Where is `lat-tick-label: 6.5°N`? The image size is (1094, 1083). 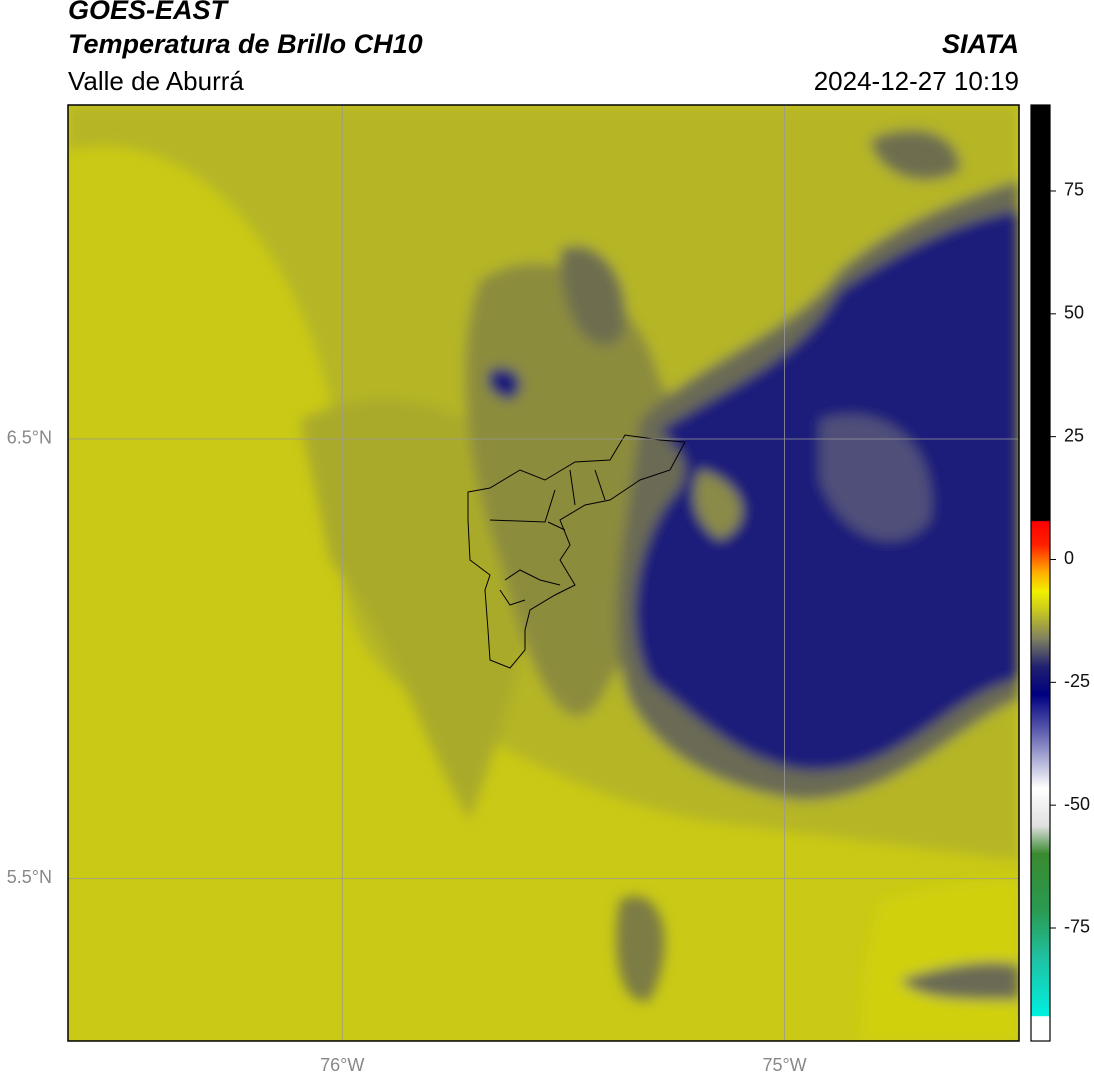 lat-tick-label: 6.5°N is located at coordinates (29, 438).